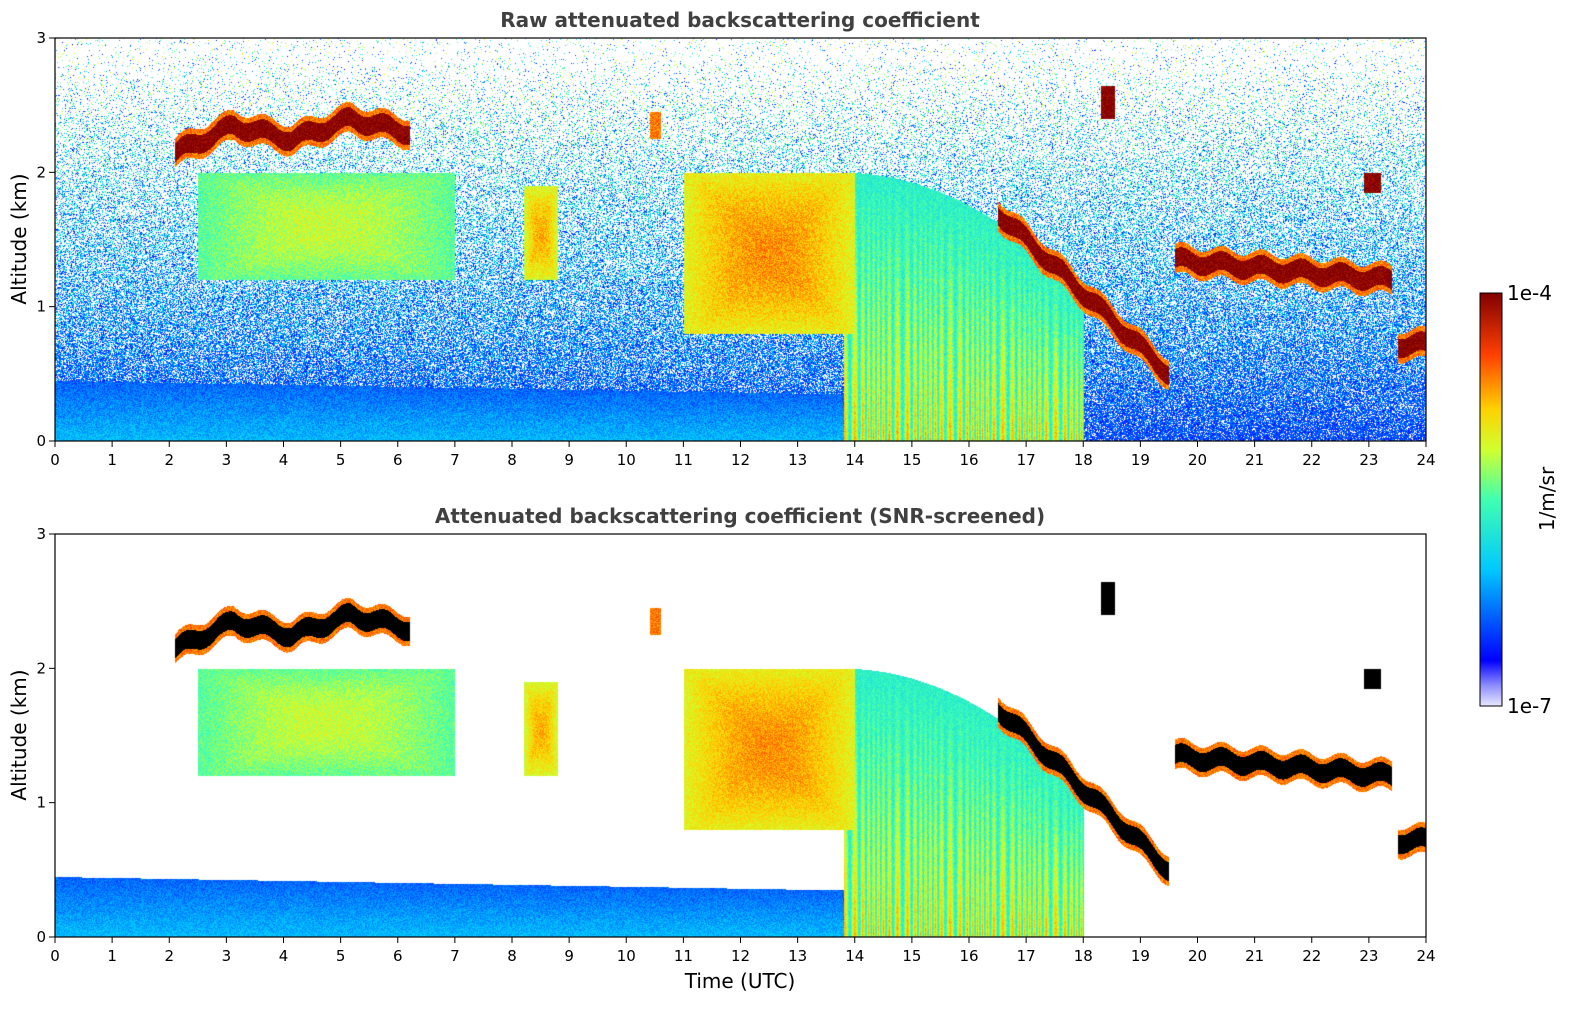 The width and height of the screenshot is (1595, 1020). I want to click on ylabel-screened: Altitude (km), so click(19, 734).